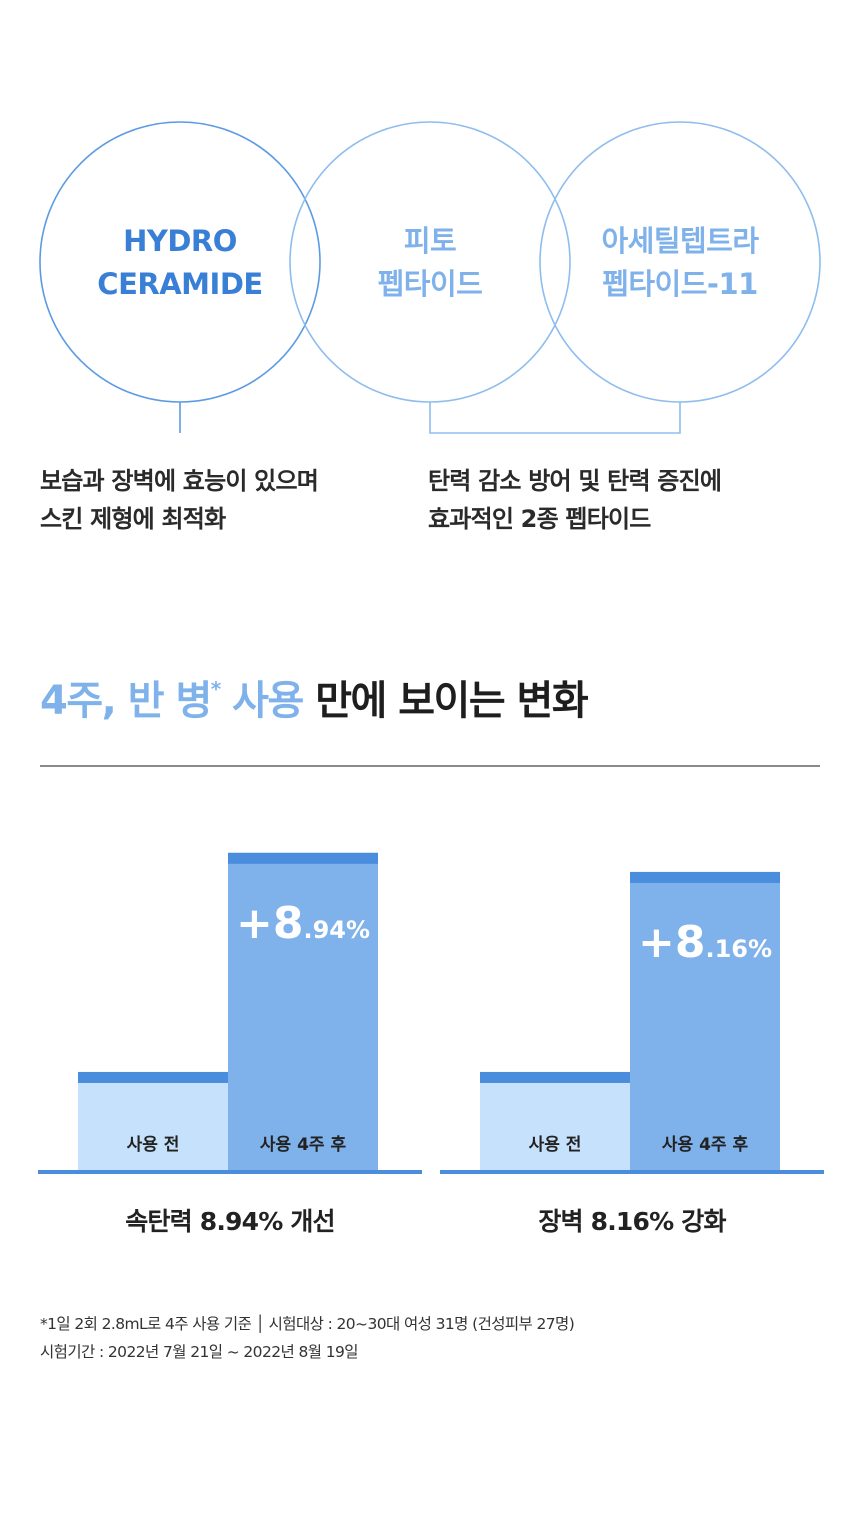  What do you see at coordinates (133, 519) in the screenshot?
I see `description-line2: 스킨 제형에 최적화` at bounding box center [133, 519].